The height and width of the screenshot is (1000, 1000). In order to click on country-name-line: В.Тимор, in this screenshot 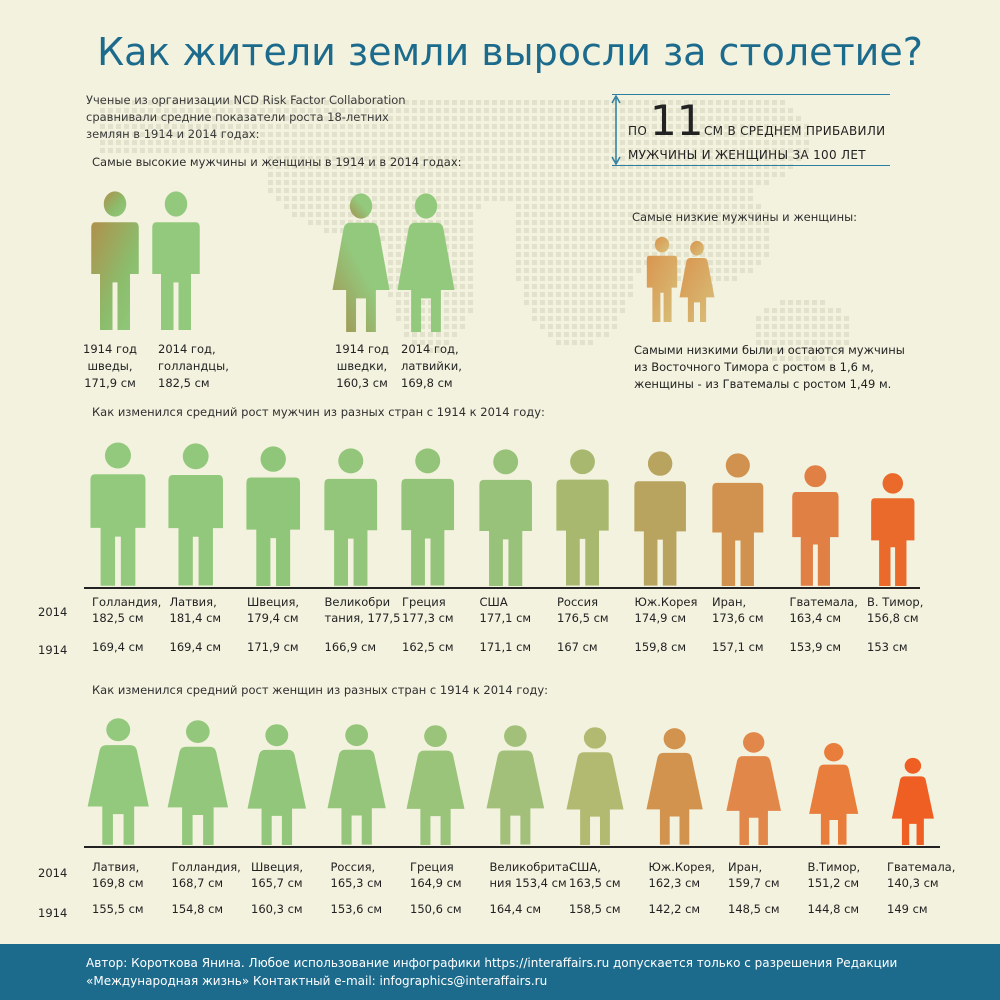, I will do `click(834, 867)`.